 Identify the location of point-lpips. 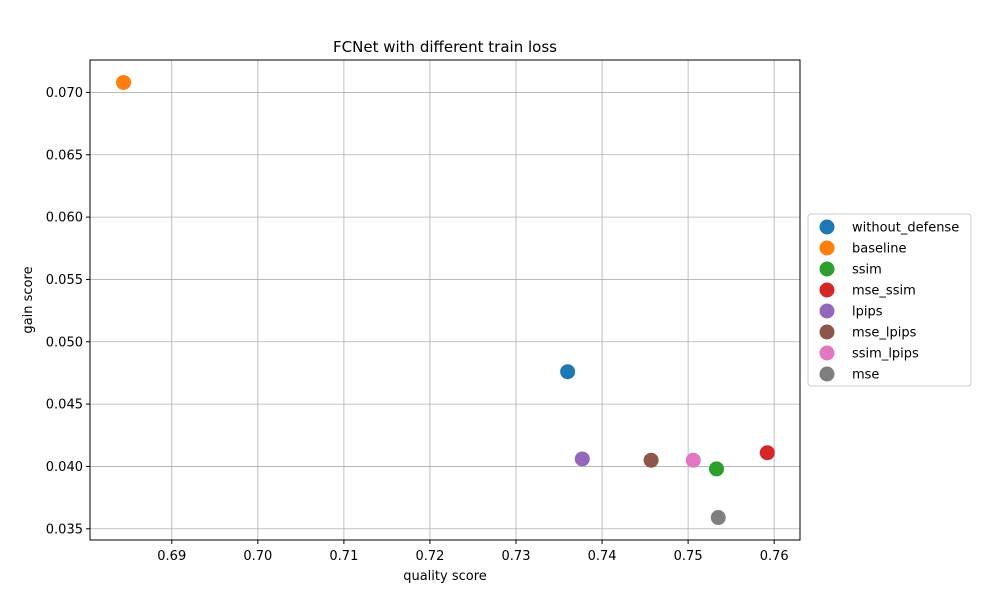
(582, 459).